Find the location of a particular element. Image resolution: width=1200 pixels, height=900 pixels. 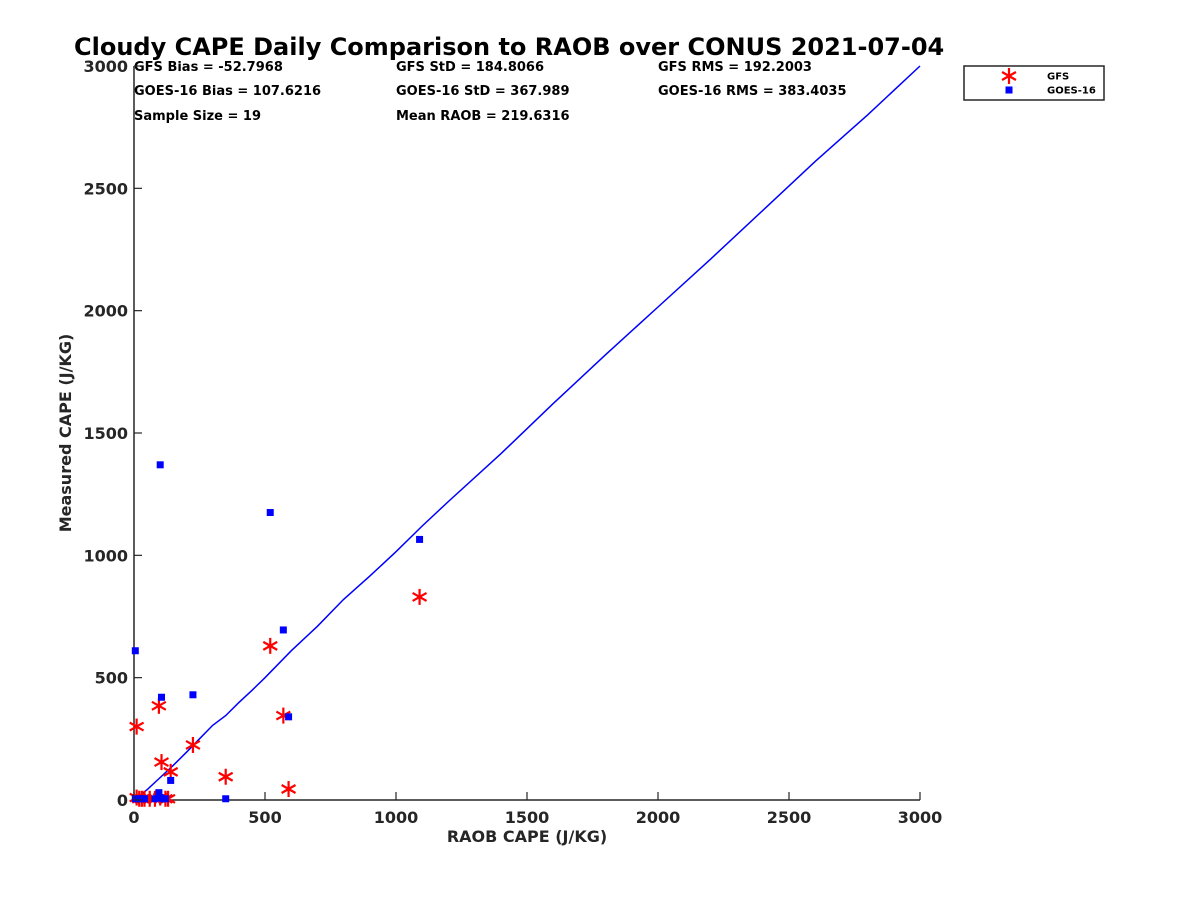

y-axis-label: Measured CAPE (J/KG) is located at coordinates (65, 433).